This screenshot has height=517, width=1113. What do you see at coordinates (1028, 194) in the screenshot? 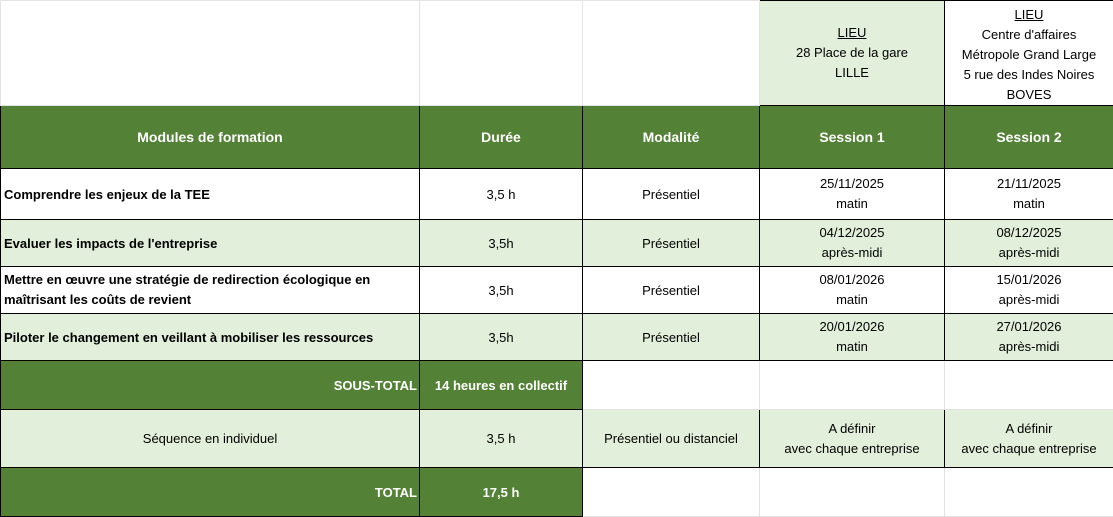
I see `session-2-cell: 21/11/2025 matin` at bounding box center [1028, 194].